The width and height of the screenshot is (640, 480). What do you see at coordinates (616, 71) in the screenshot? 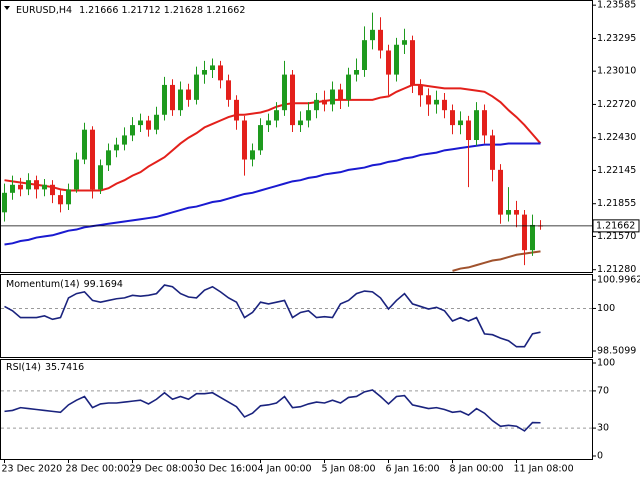
I see `y-tick-label: 1.23010` at bounding box center [616, 71].